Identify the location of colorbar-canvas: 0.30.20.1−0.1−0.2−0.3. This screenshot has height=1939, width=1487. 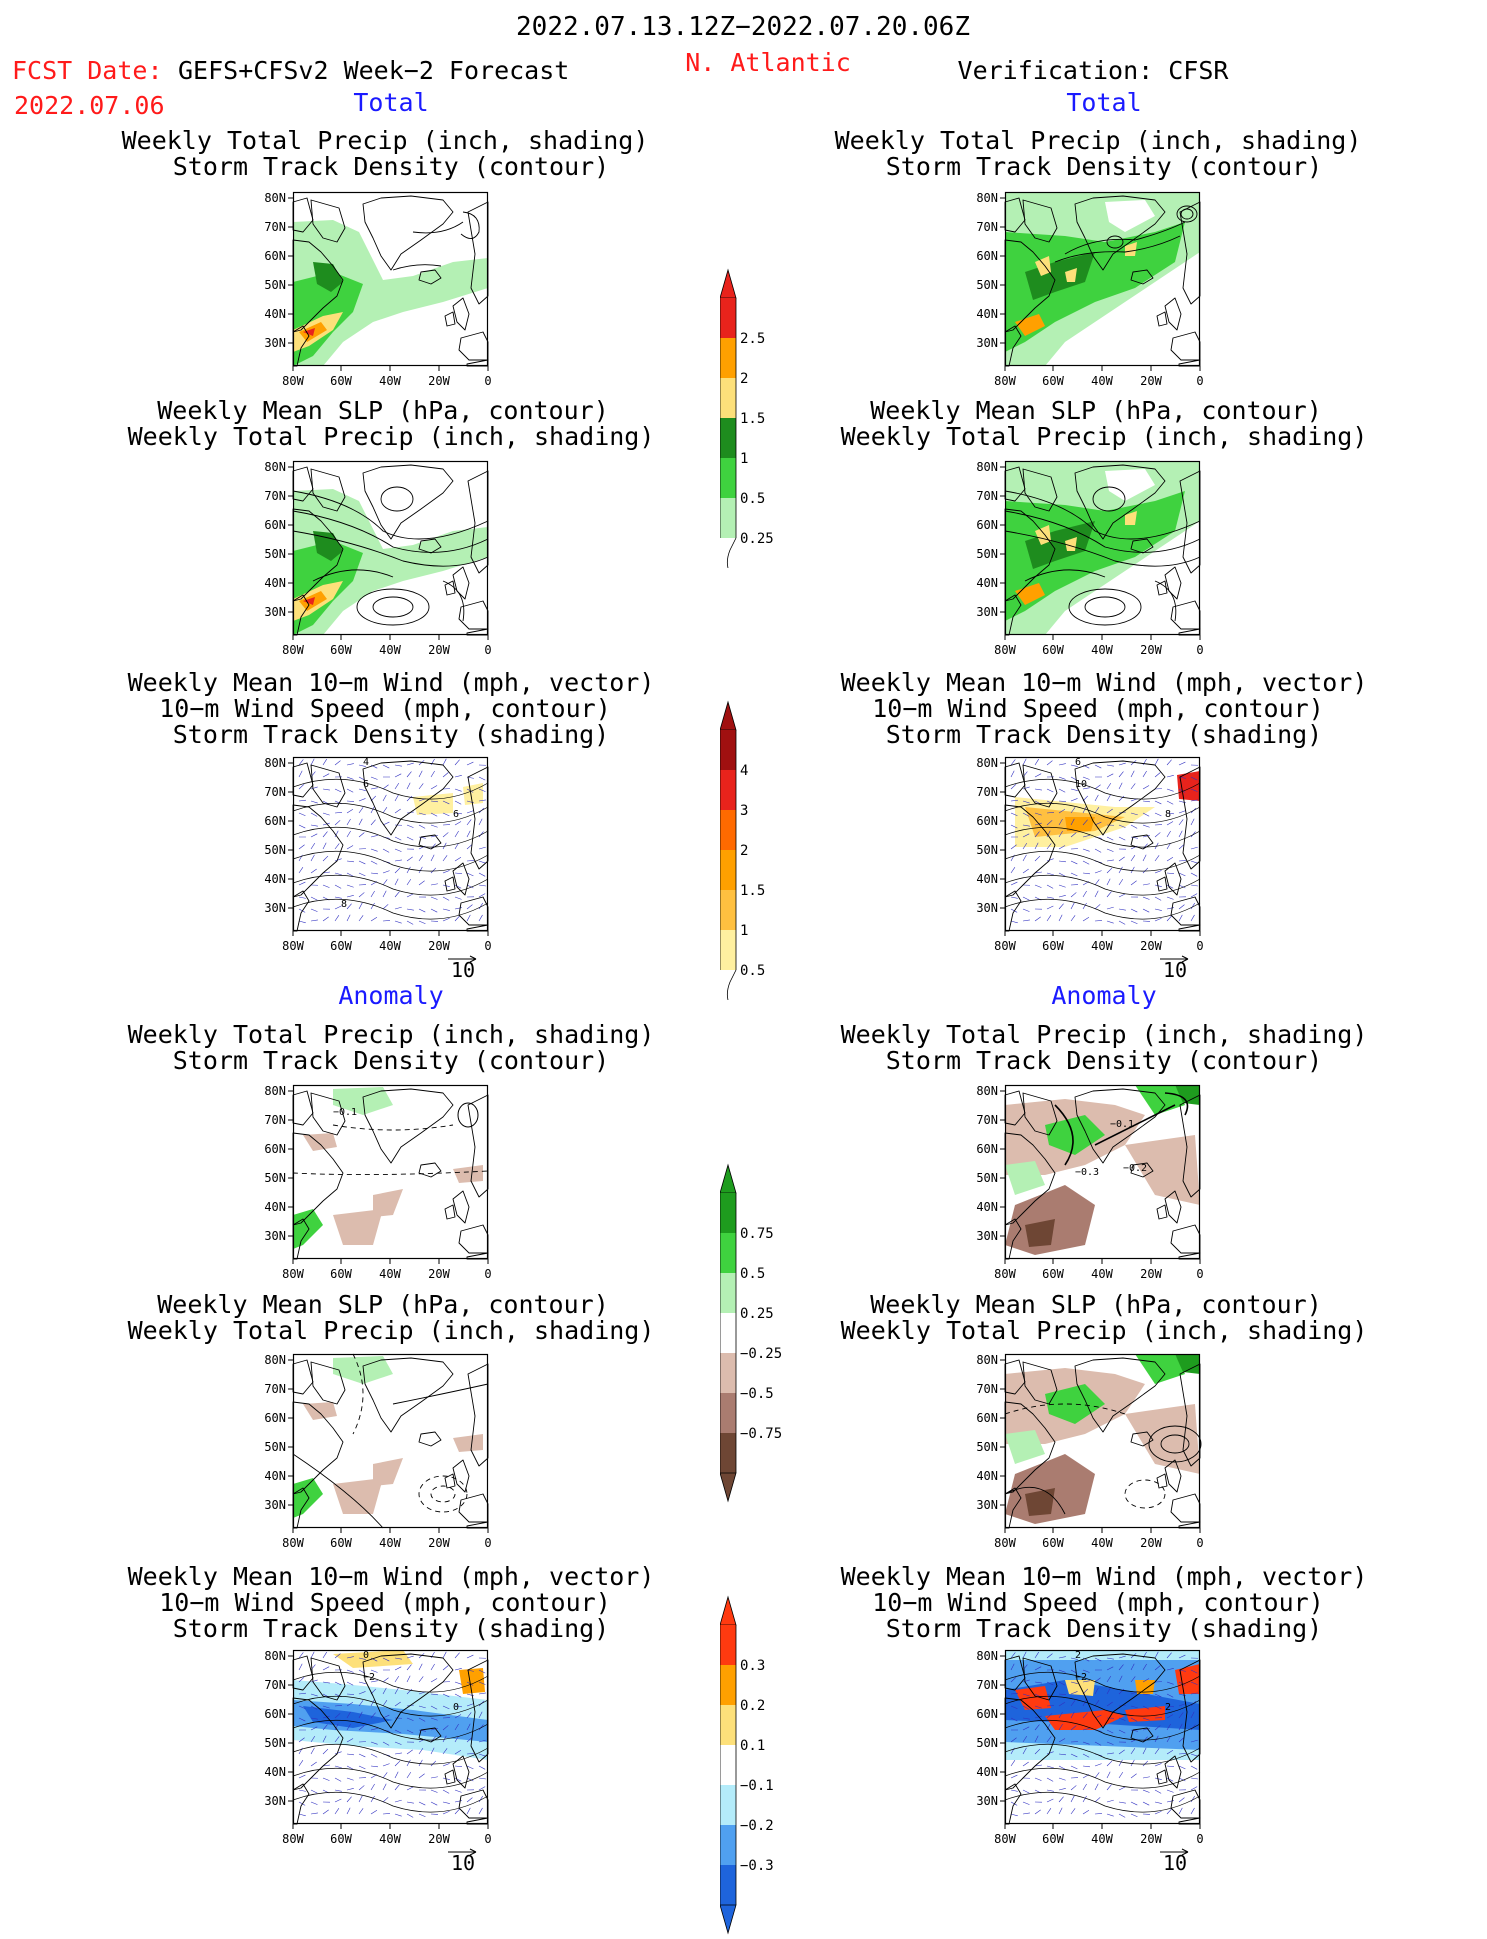
(765, 1765).